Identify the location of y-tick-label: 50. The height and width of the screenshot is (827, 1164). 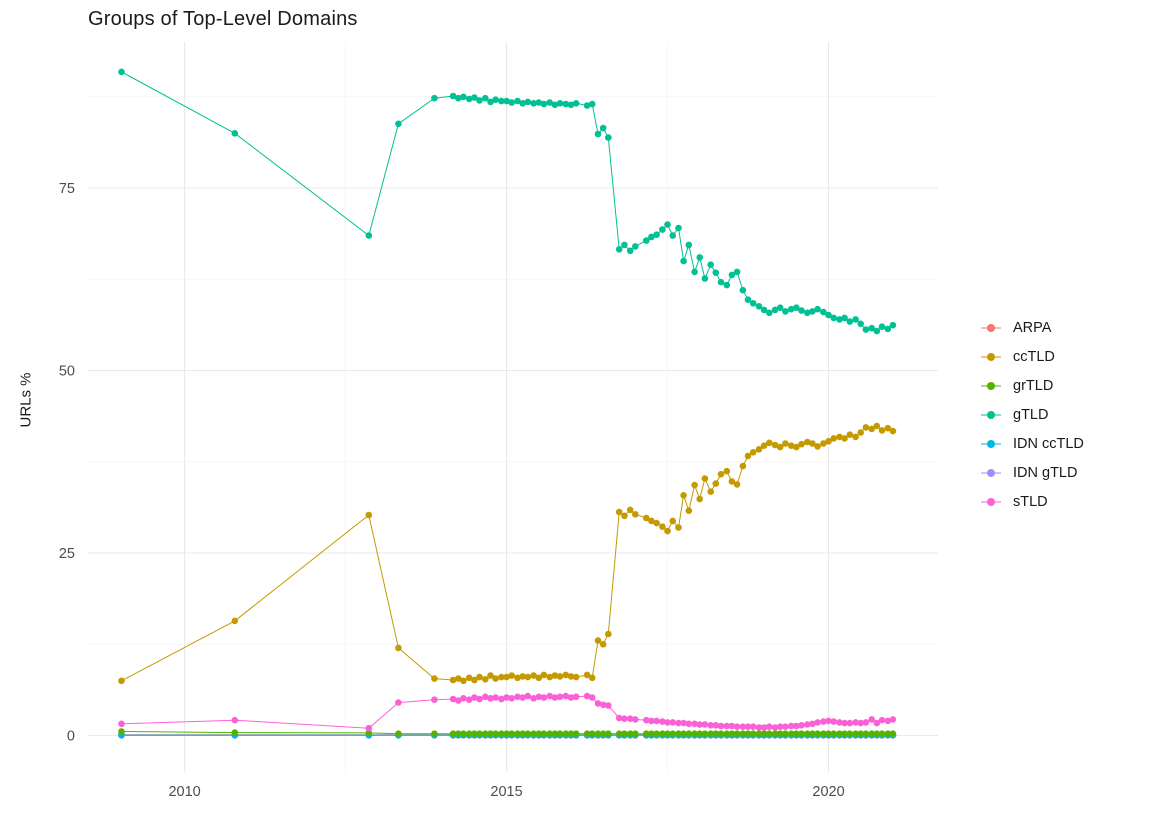
(67, 372).